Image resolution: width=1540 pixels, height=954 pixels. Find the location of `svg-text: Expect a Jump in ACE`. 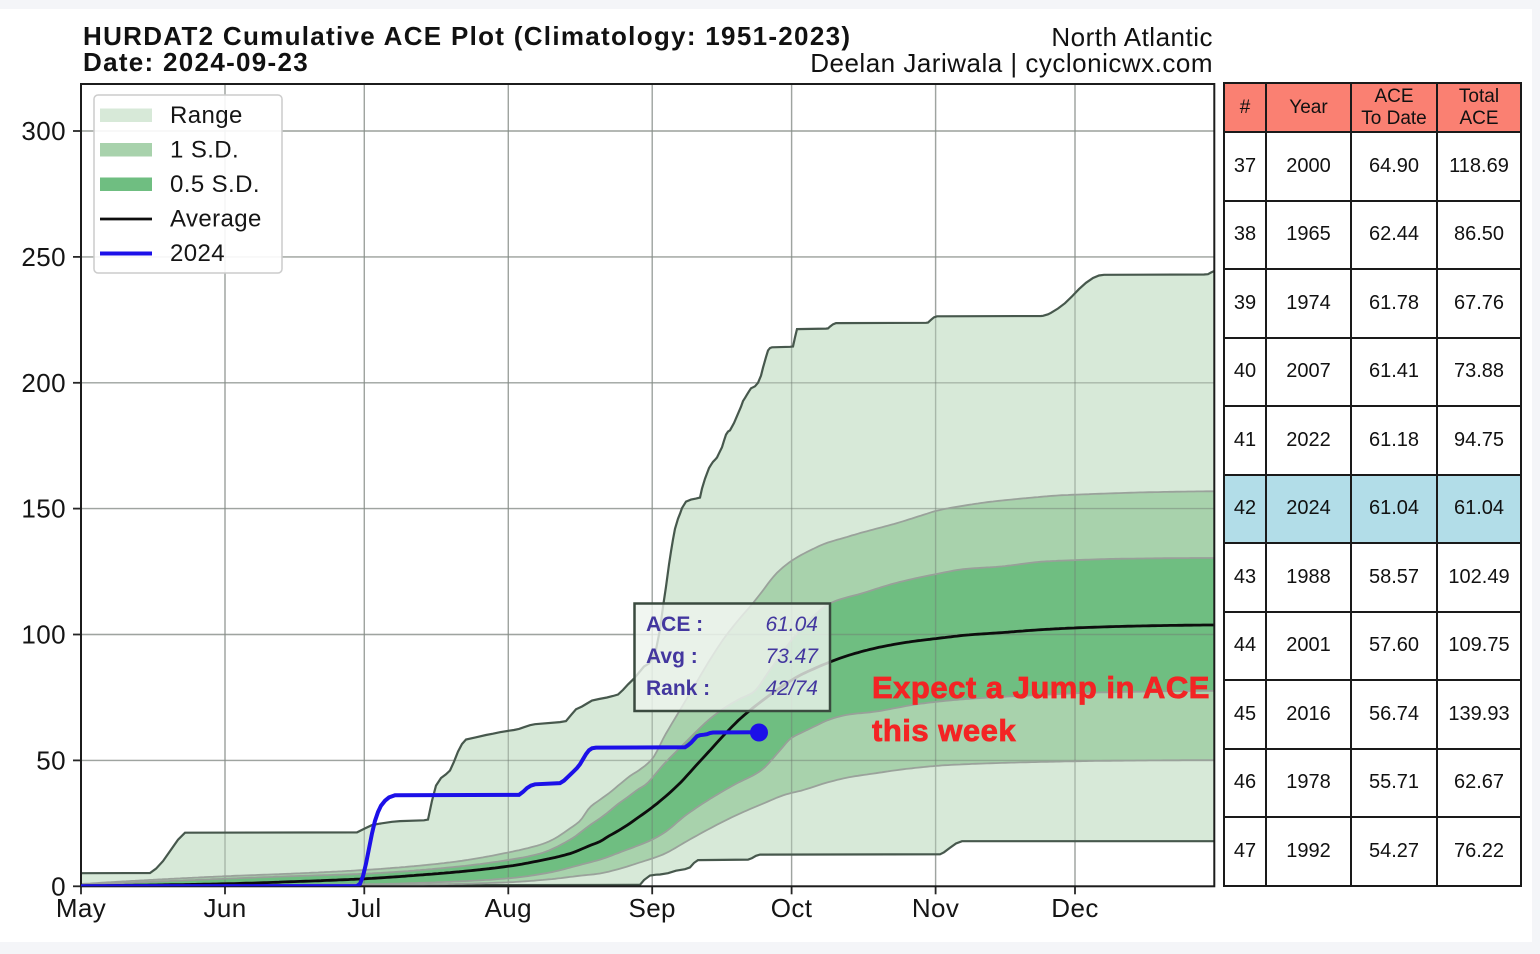

svg-text: Expect a Jump in ACE is located at coordinates (1041, 687).